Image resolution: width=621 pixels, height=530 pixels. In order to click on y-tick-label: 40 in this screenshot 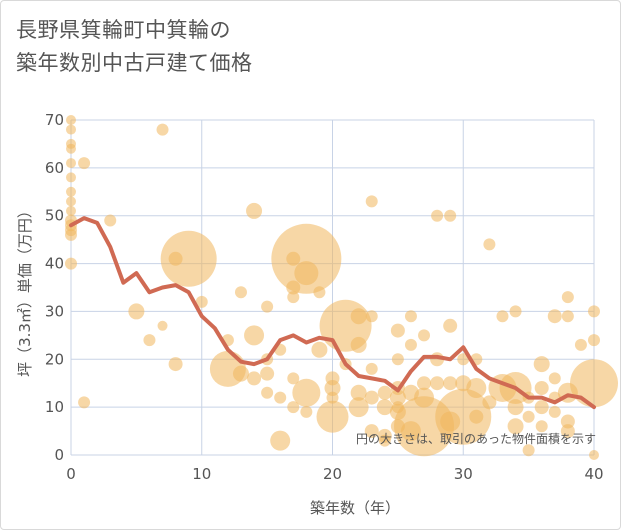, I will do `click(54, 264)`.